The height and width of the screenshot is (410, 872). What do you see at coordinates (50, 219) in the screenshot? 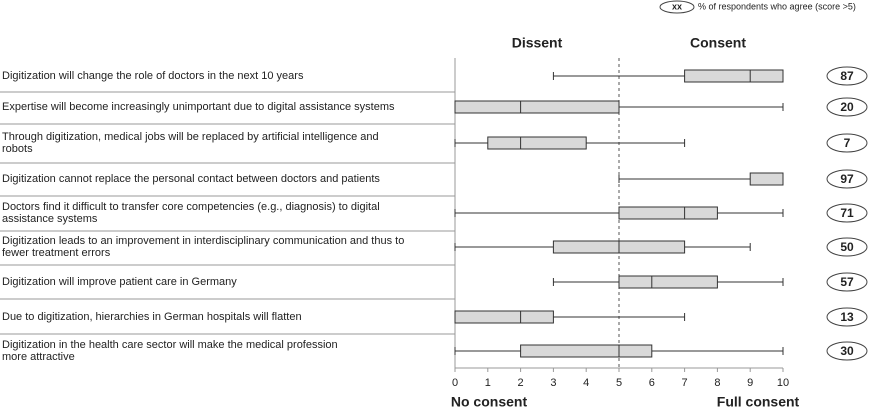
I see `statement: assistance systems` at bounding box center [50, 219].